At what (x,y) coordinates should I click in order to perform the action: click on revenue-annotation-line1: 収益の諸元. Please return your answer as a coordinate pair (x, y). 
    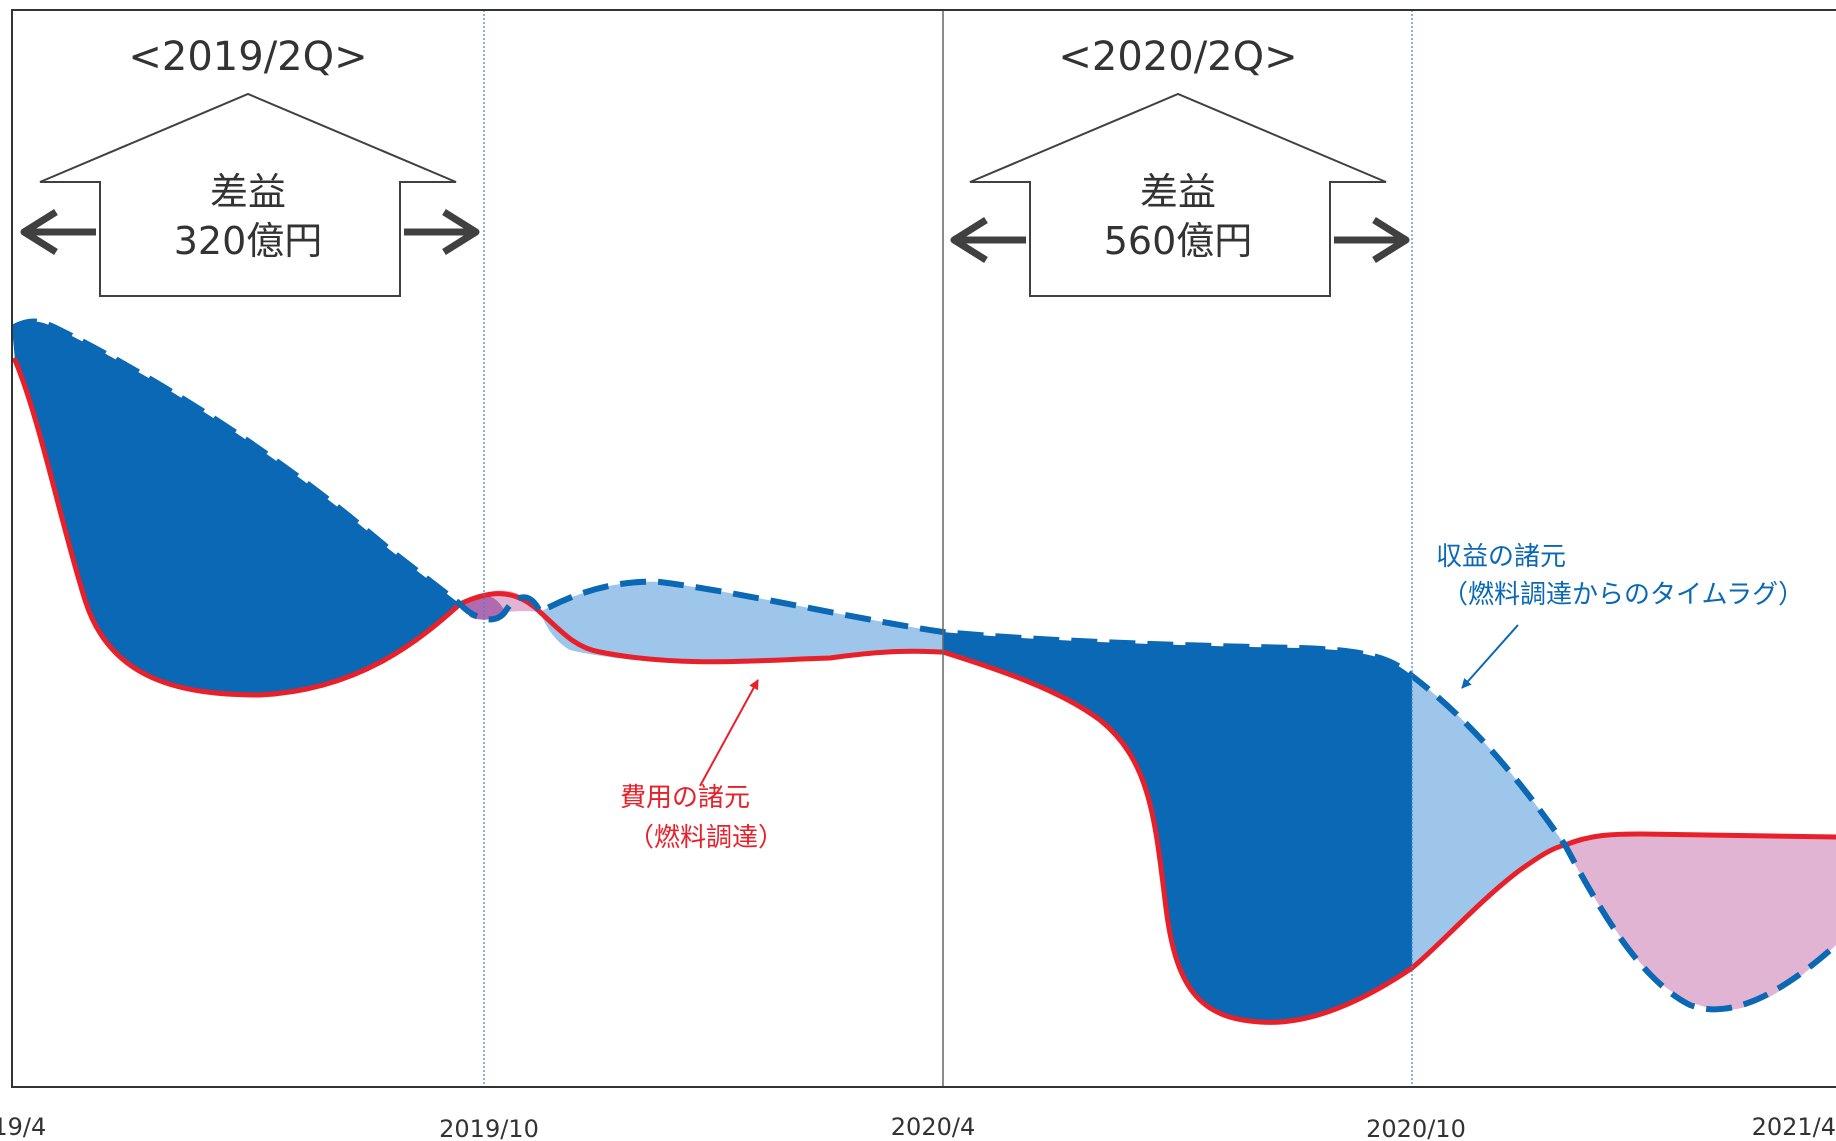
    Looking at the image, I should click on (1501, 557).